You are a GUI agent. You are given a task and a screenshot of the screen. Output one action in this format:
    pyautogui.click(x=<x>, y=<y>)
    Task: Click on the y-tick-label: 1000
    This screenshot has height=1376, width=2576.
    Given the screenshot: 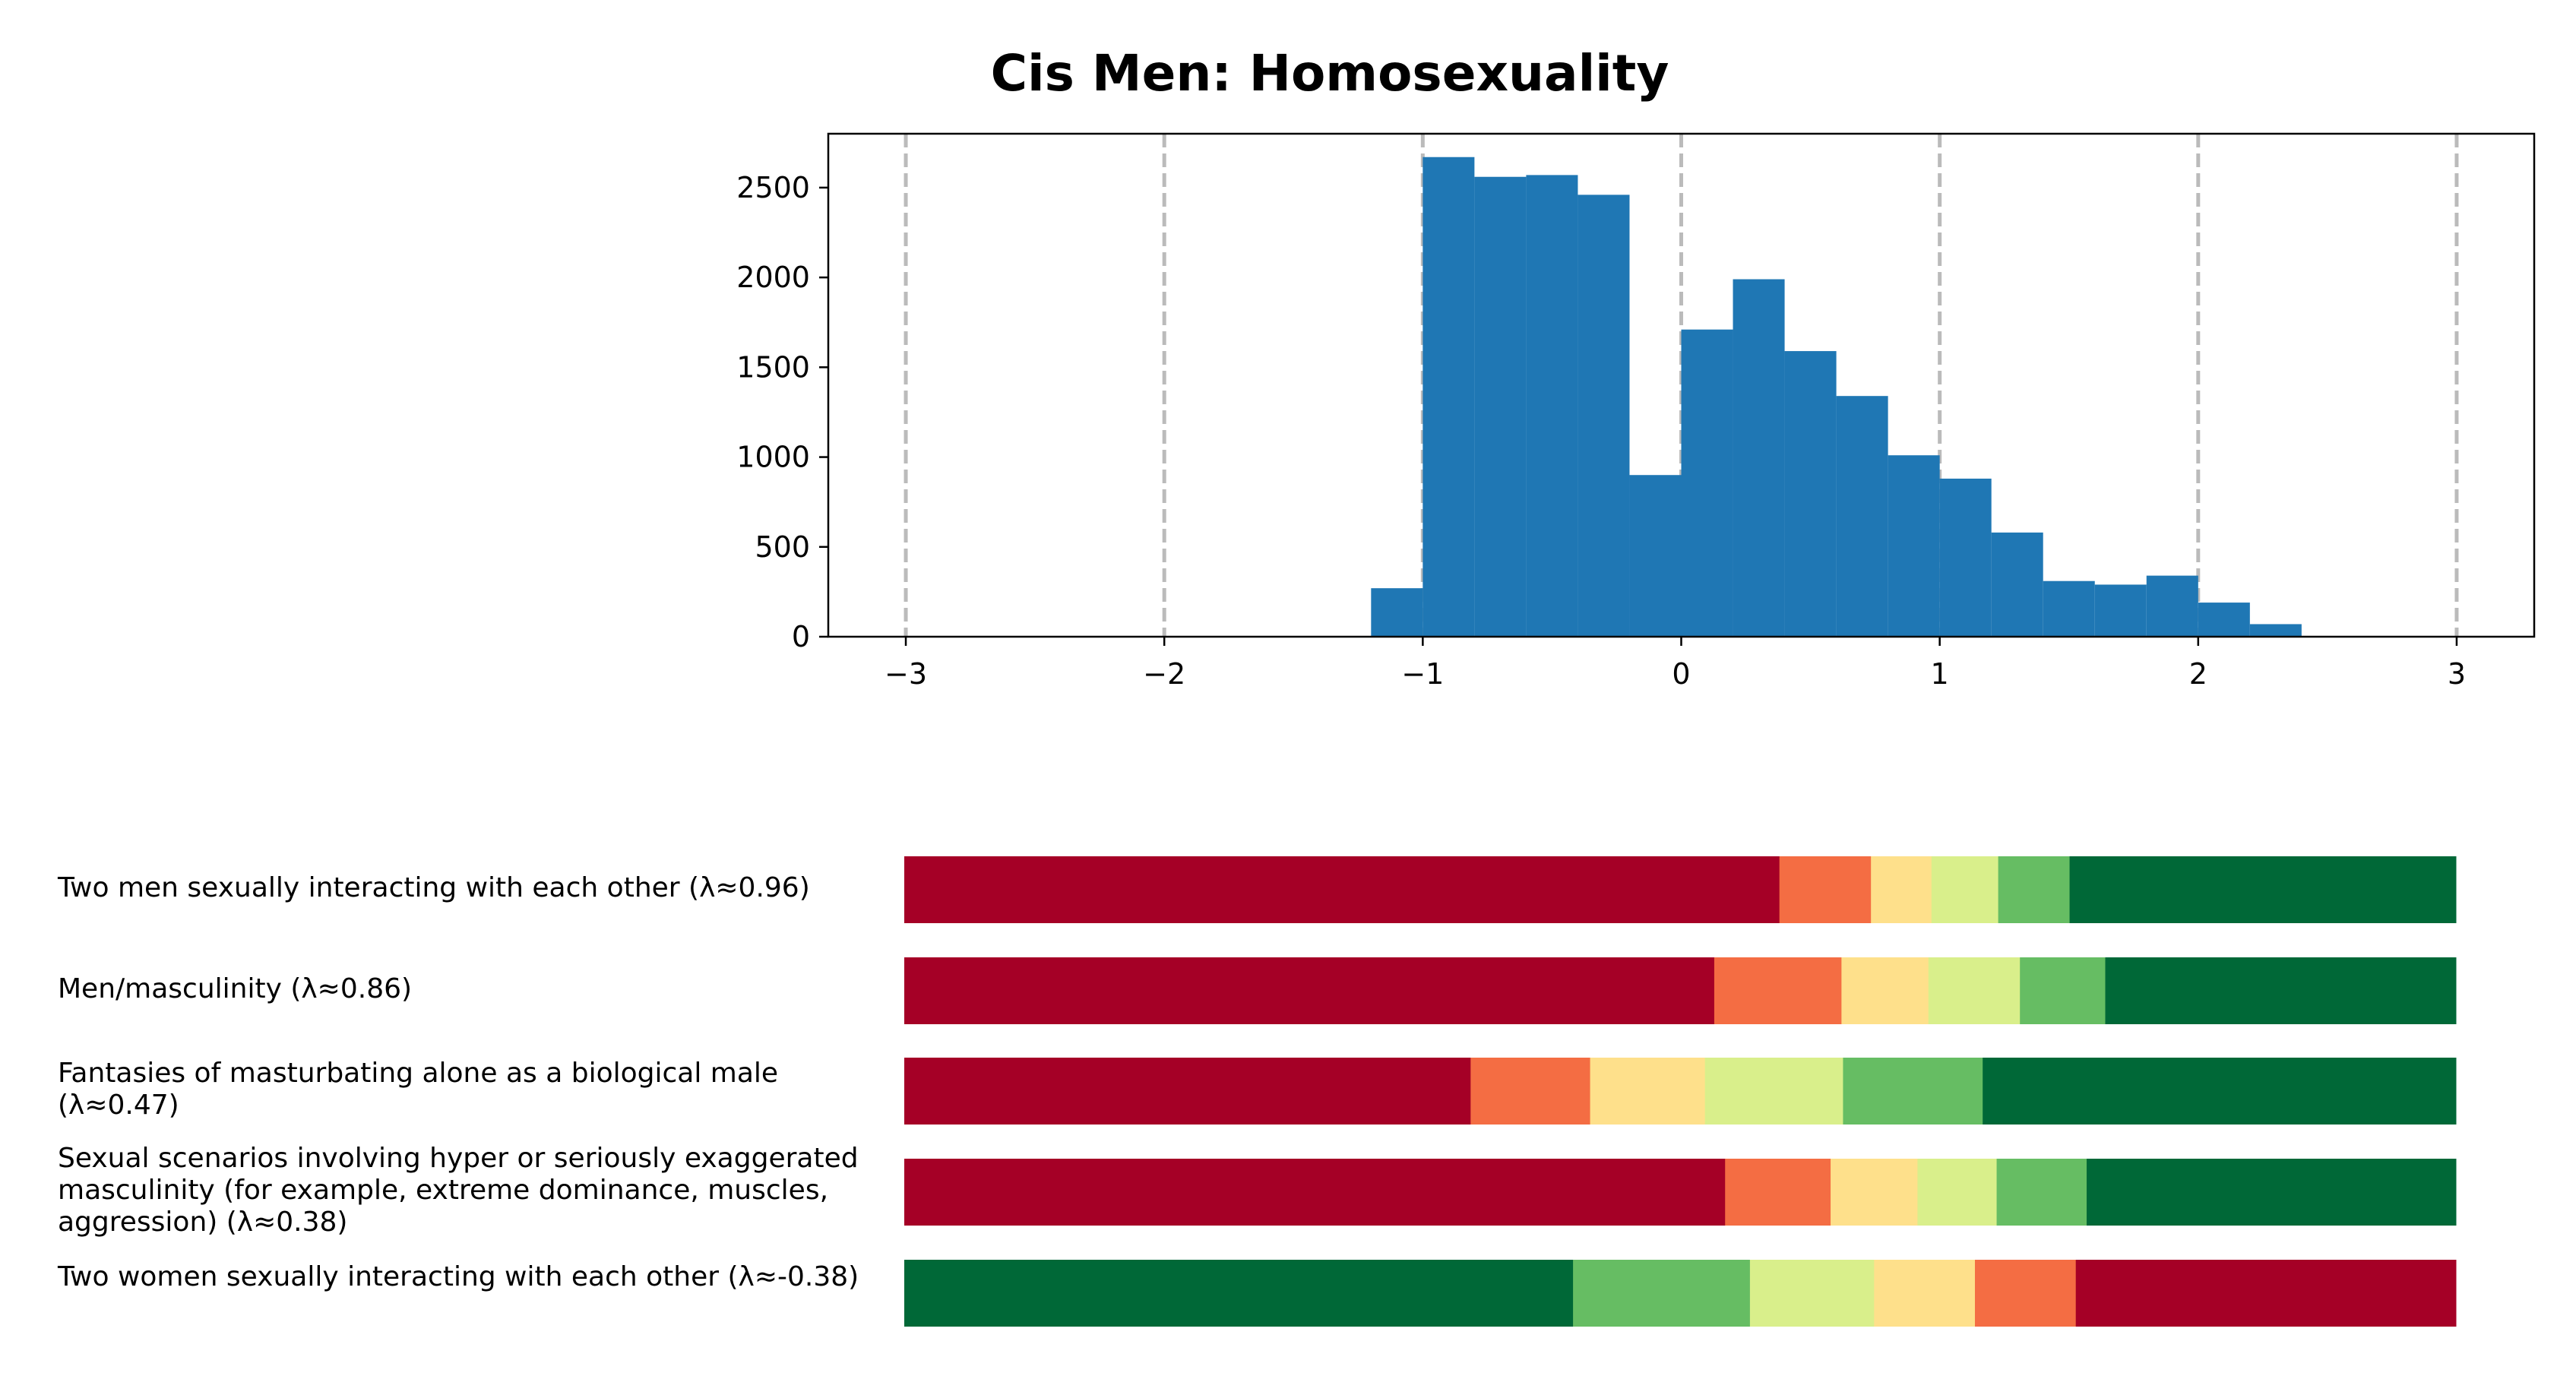 What is the action you would take?
    pyautogui.click(x=773, y=458)
    